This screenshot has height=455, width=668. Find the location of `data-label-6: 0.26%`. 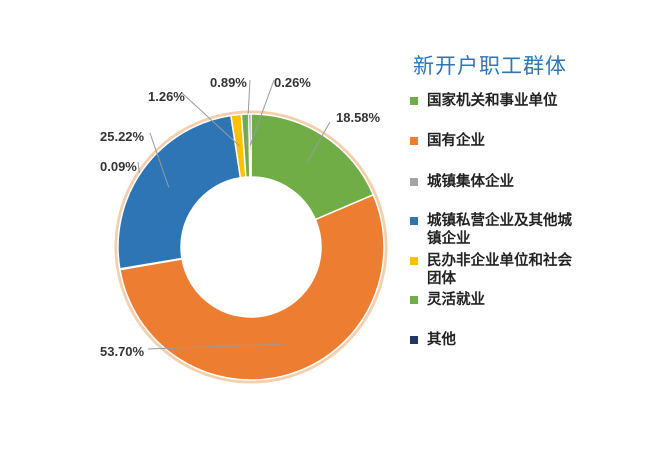

data-label-6: 0.26% is located at coordinates (292, 82).